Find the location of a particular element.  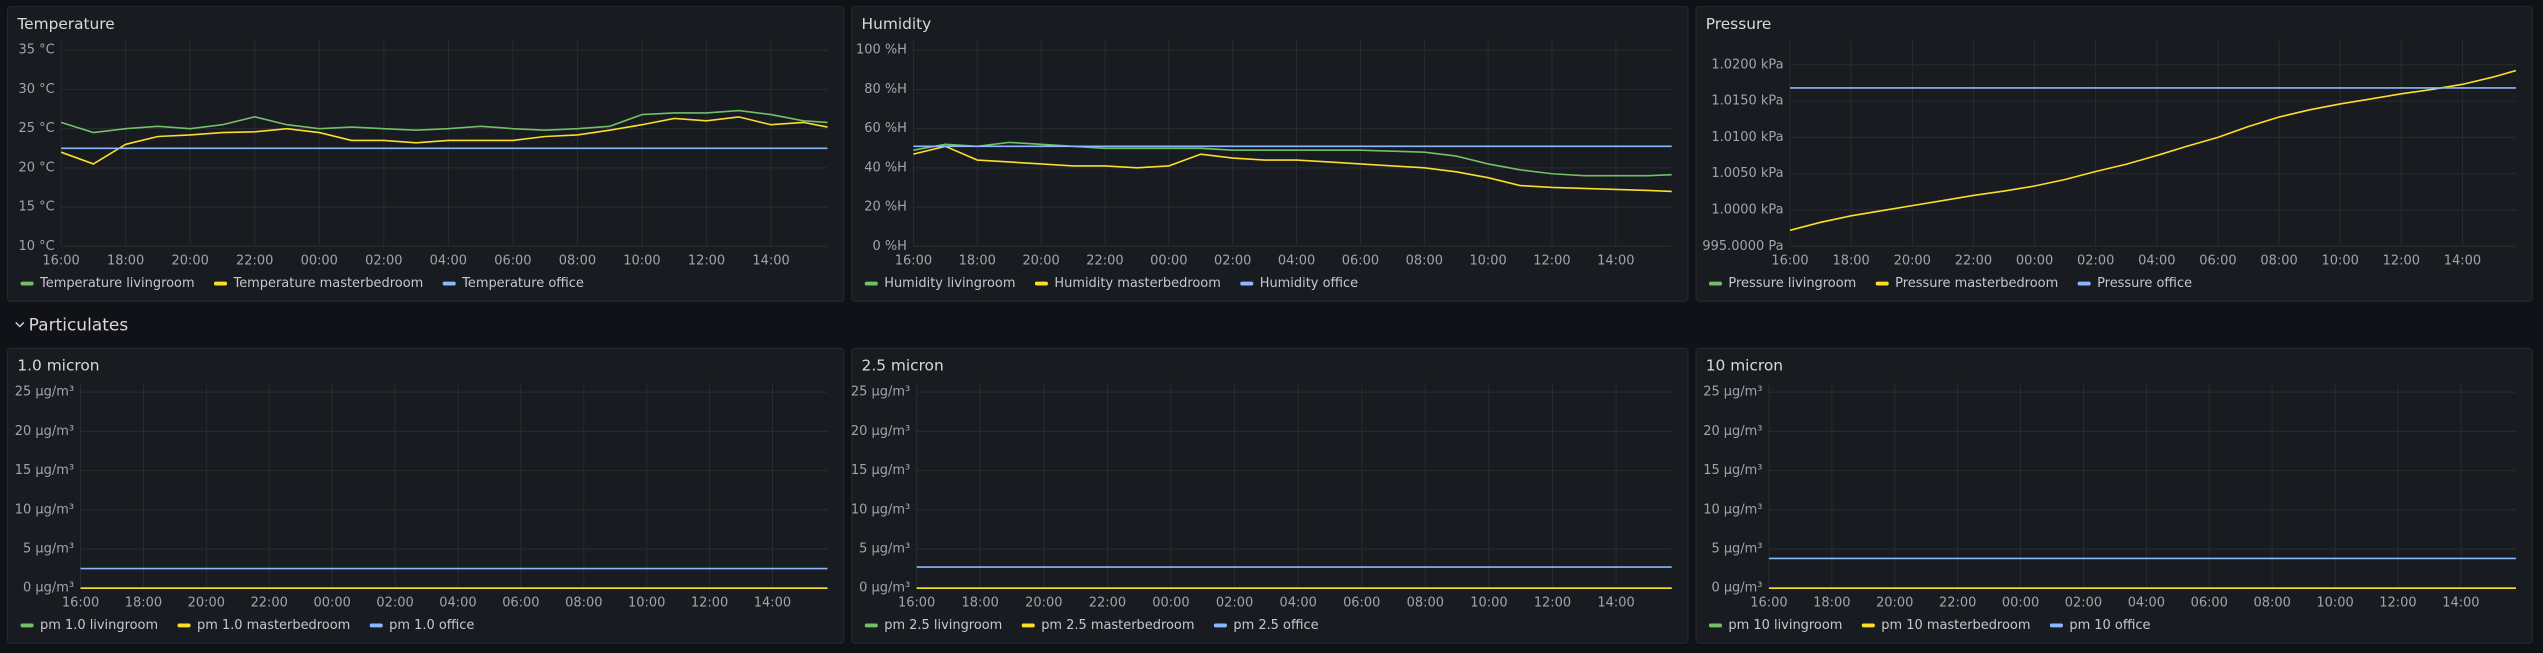

legend-label: pm 2.5 masterbedroom is located at coordinates (1117, 625).